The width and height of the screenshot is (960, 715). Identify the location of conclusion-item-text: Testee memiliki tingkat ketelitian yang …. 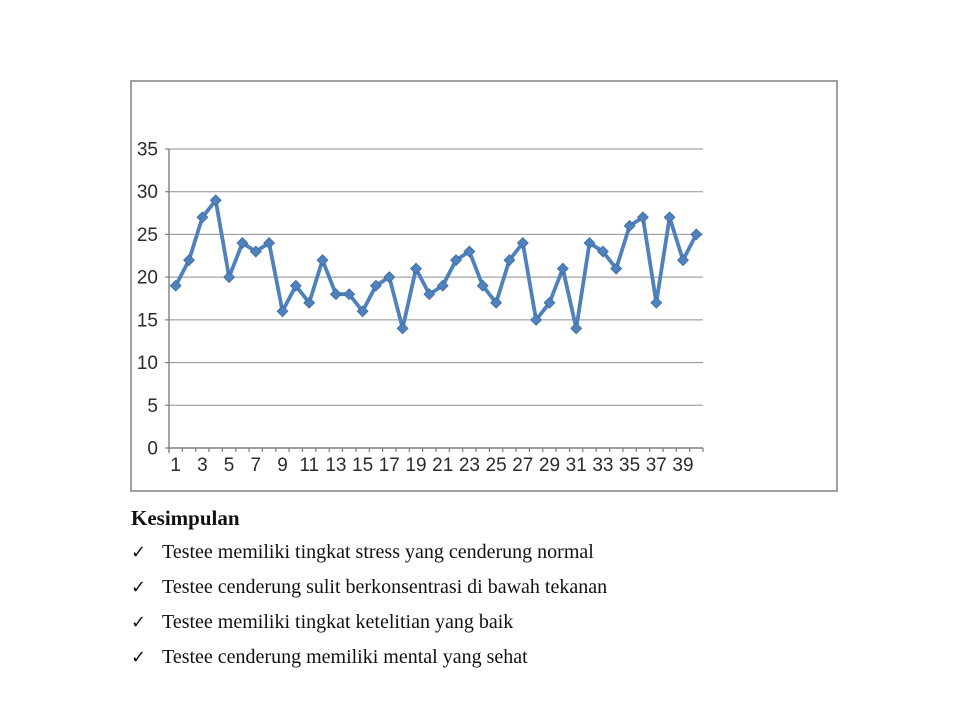
(338, 622).